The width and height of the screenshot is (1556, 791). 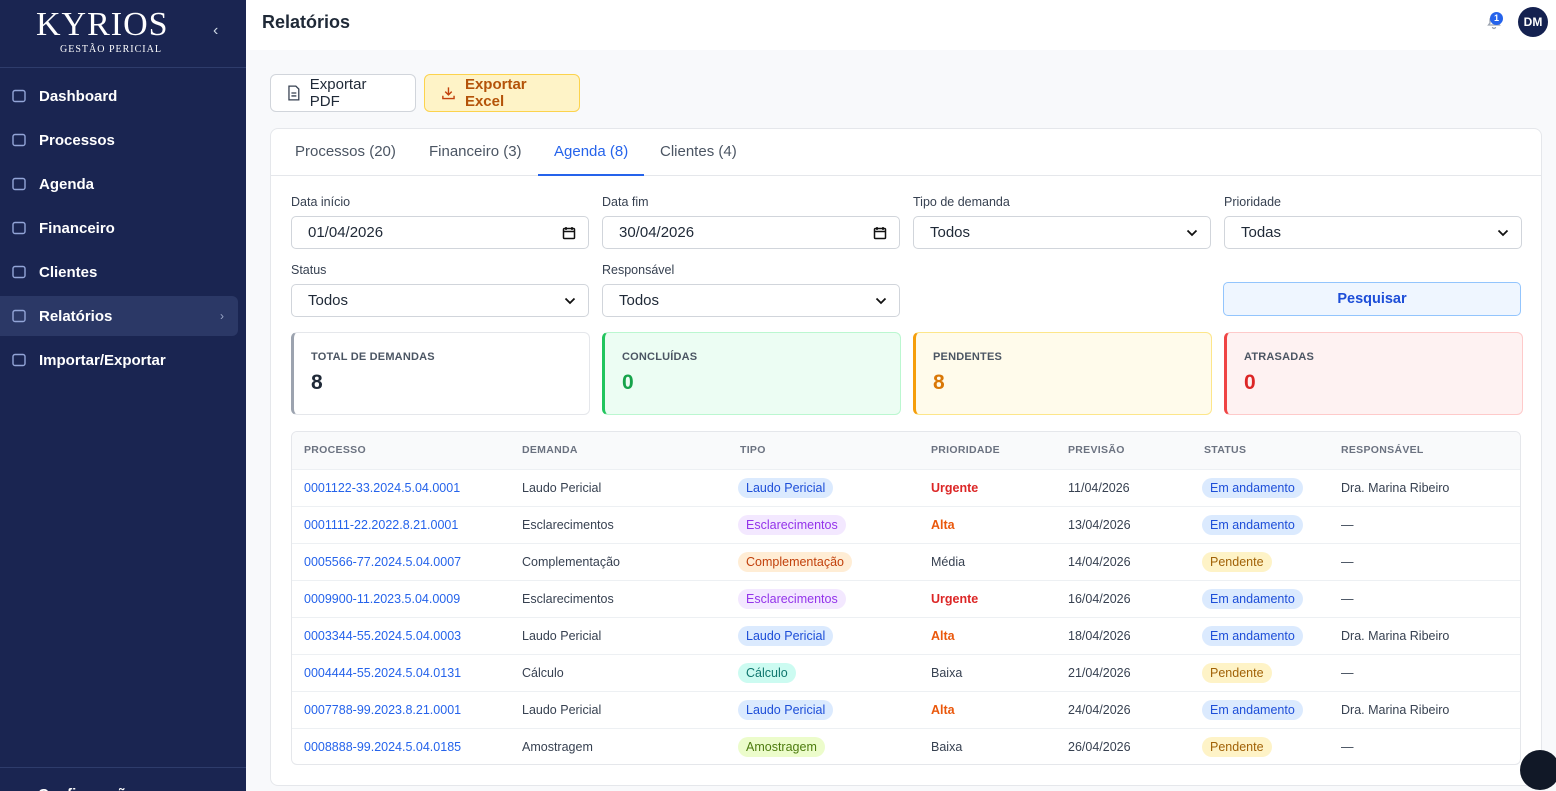 I want to click on type-tag: Complementação, so click(x=795, y=562).